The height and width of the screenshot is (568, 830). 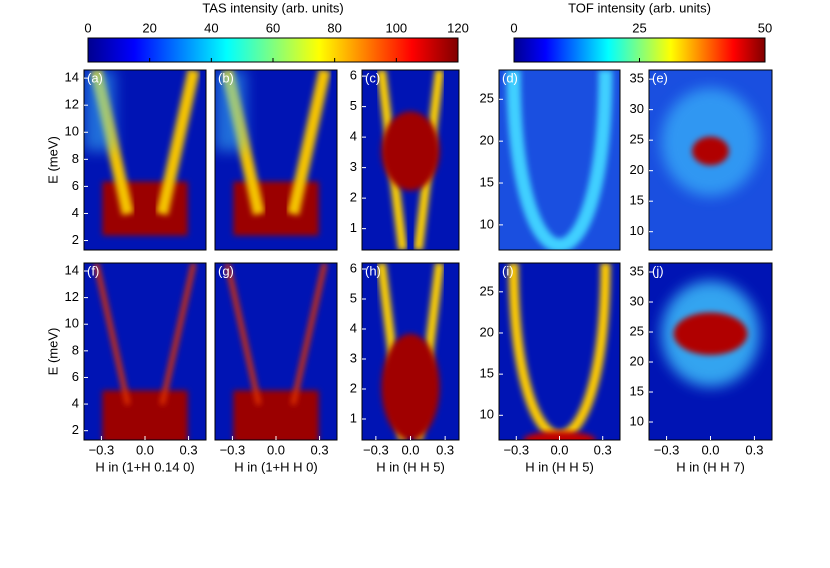 I want to click on heatmap-glow, so click(x=230, y=110).